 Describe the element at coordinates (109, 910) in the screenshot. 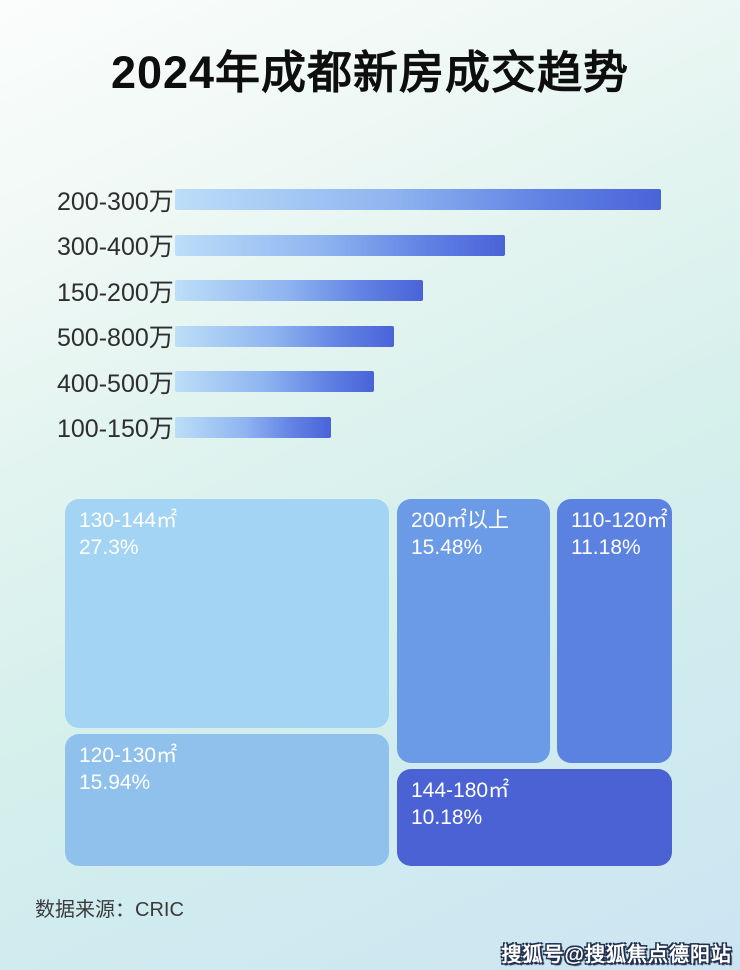

I see `data-source-label: 数据来源：CRIC` at that location.